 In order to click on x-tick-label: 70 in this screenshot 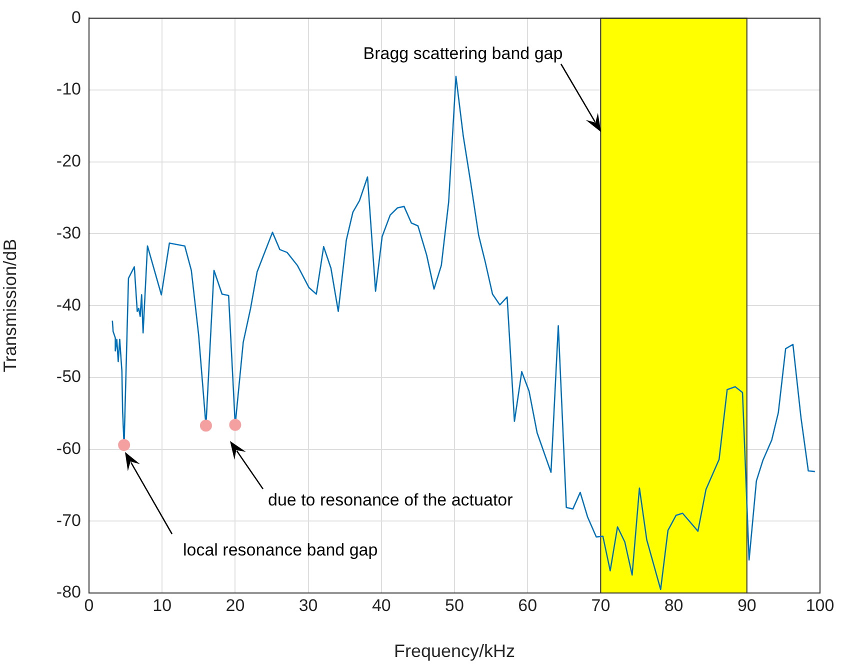, I will do `click(600, 605)`.